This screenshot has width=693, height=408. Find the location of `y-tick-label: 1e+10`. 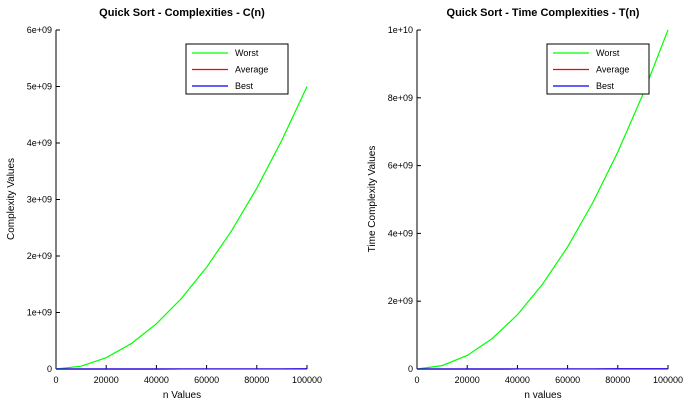

y-tick-label: 1e+10 is located at coordinates (400, 30).